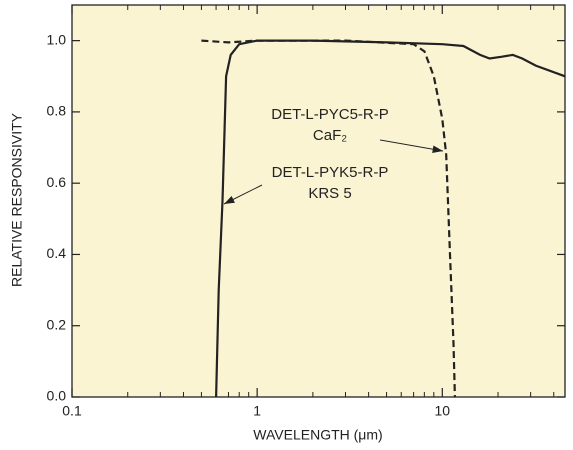 The width and height of the screenshot is (573, 450). Describe the element at coordinates (17, 199) in the screenshot. I see `y-axis-title: RELATIVE RESPONSIVITY` at that location.